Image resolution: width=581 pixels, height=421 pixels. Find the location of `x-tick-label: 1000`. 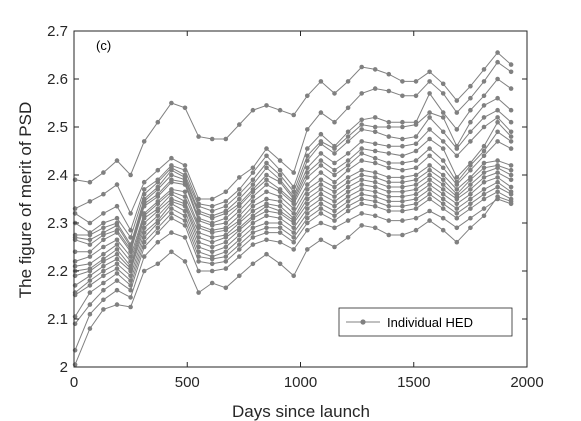

x-tick-label: 1000 is located at coordinates (300, 382).